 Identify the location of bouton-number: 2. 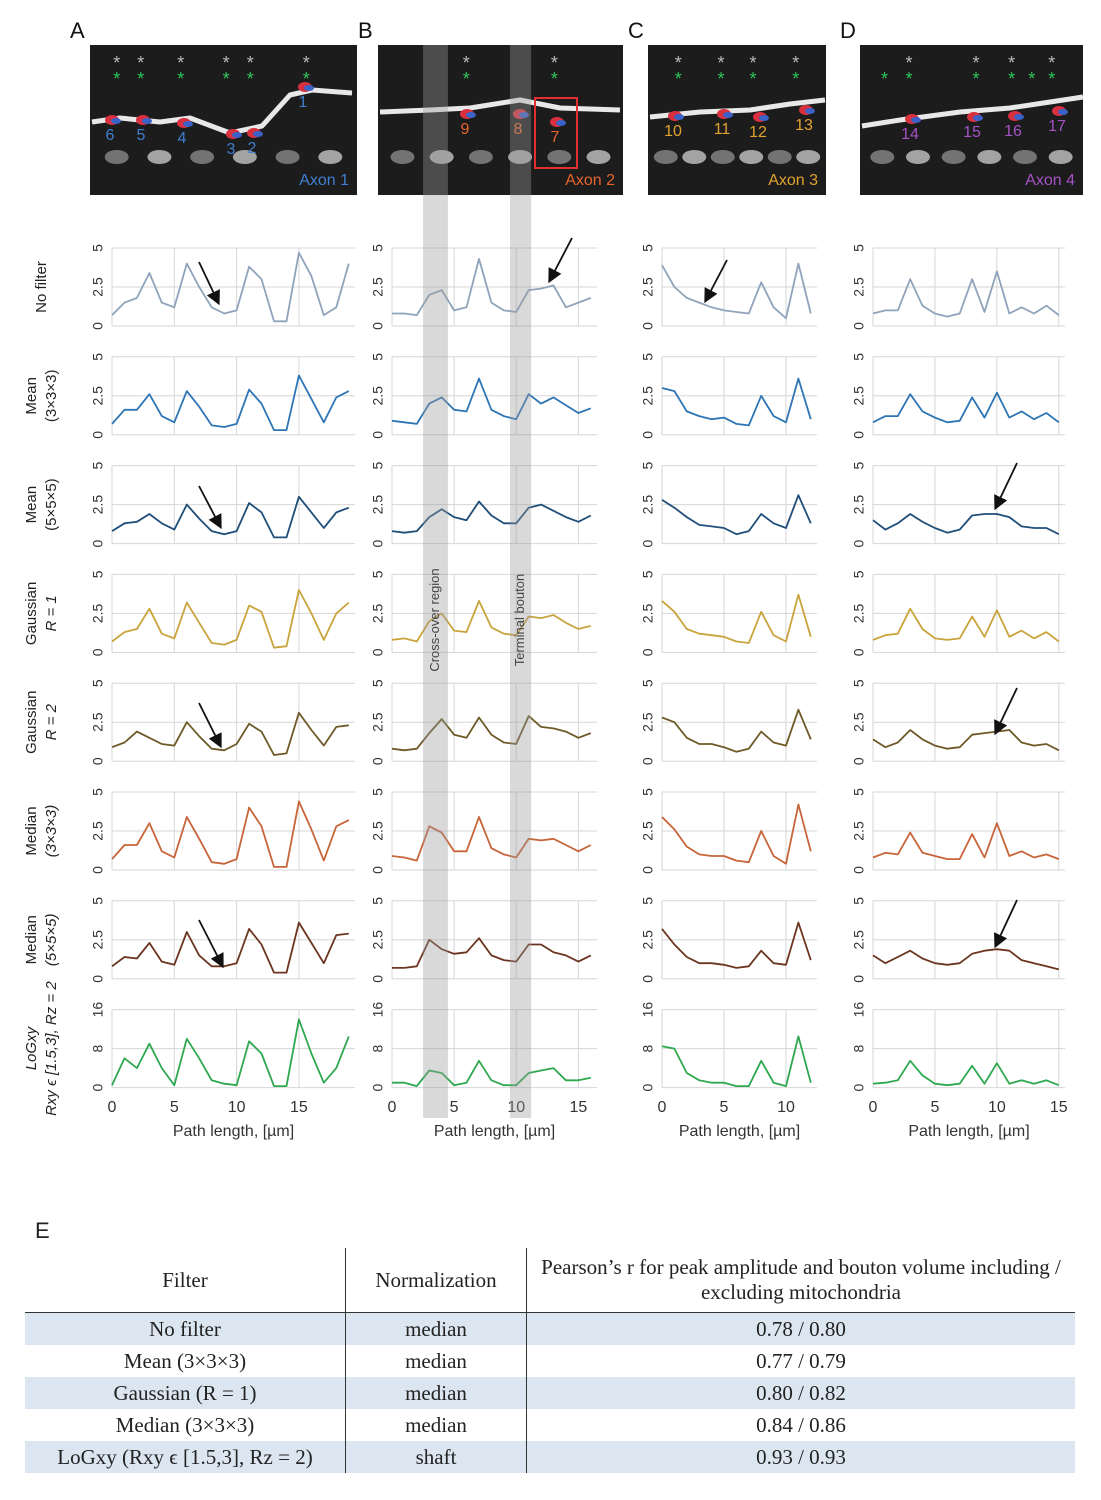
(252, 148).